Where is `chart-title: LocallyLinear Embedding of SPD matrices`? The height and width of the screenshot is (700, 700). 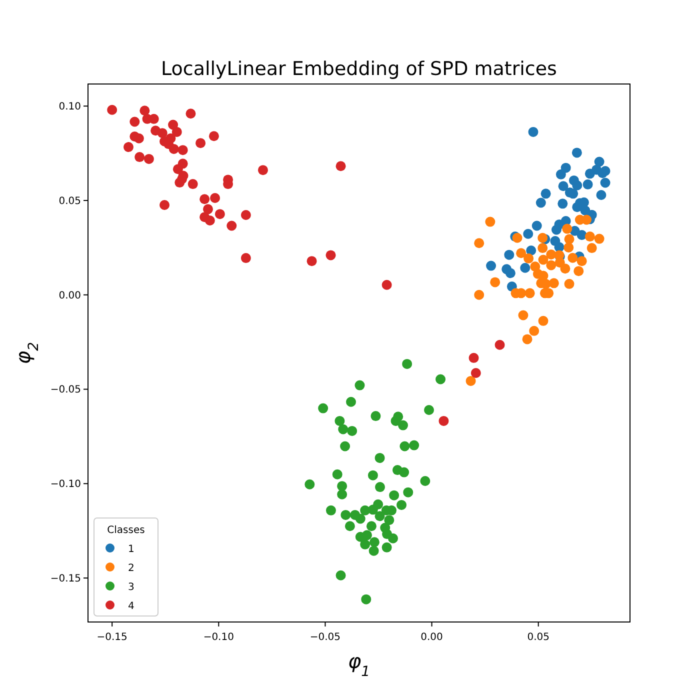 chart-title: LocallyLinear Embedding of SPD matrices is located at coordinates (359, 69).